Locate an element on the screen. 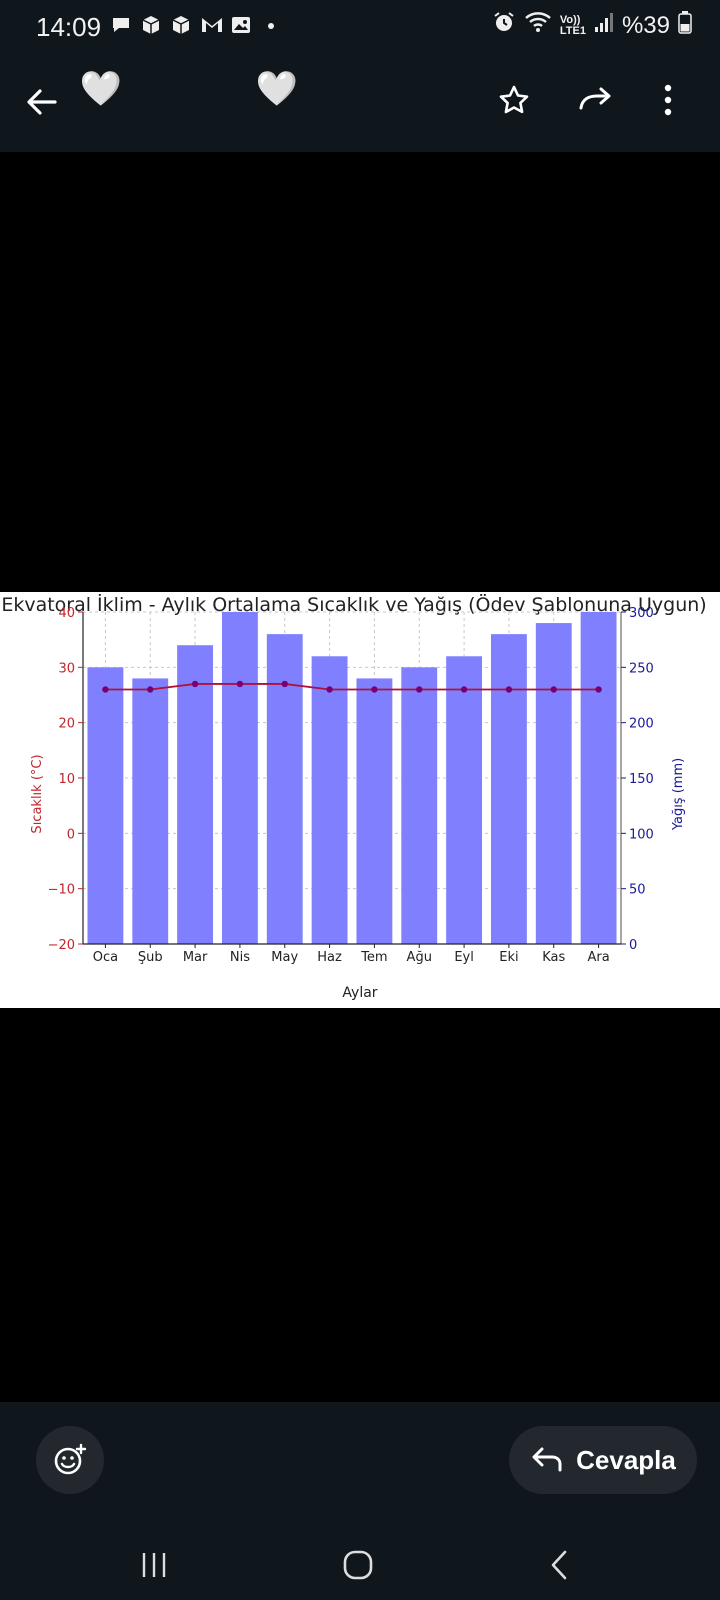 The image size is (720, 1600). y-right-tick-label: 50 is located at coordinates (637, 890).